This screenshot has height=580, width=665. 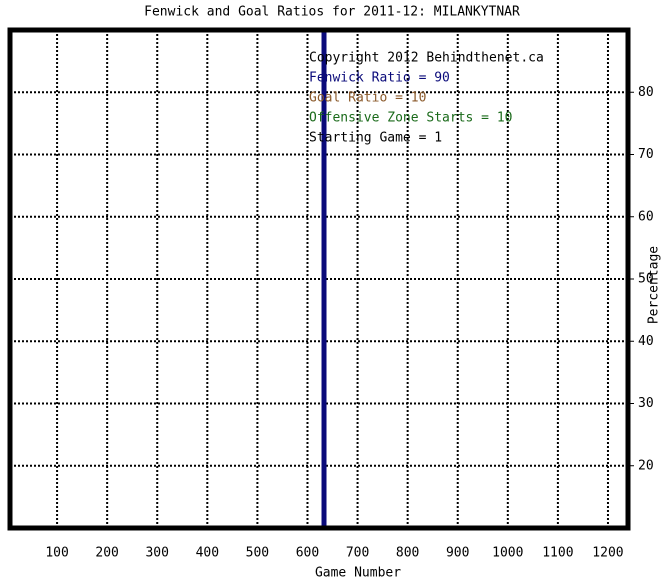 What do you see at coordinates (646, 279) in the screenshot?
I see `y-tick-label: 50` at bounding box center [646, 279].